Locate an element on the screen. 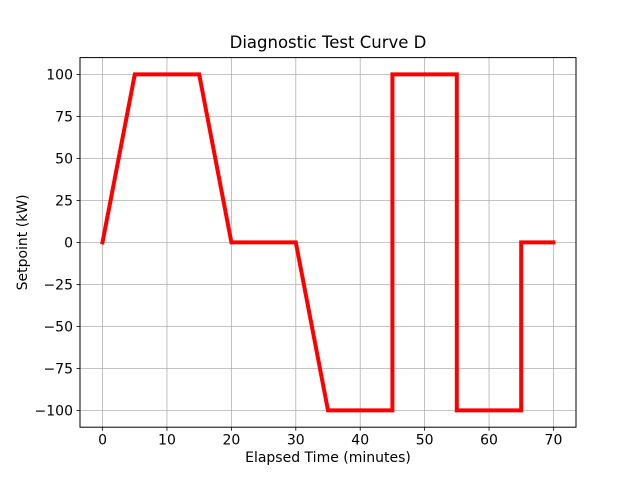 The image size is (640, 480). x-tick-label: 40 is located at coordinates (360, 441).